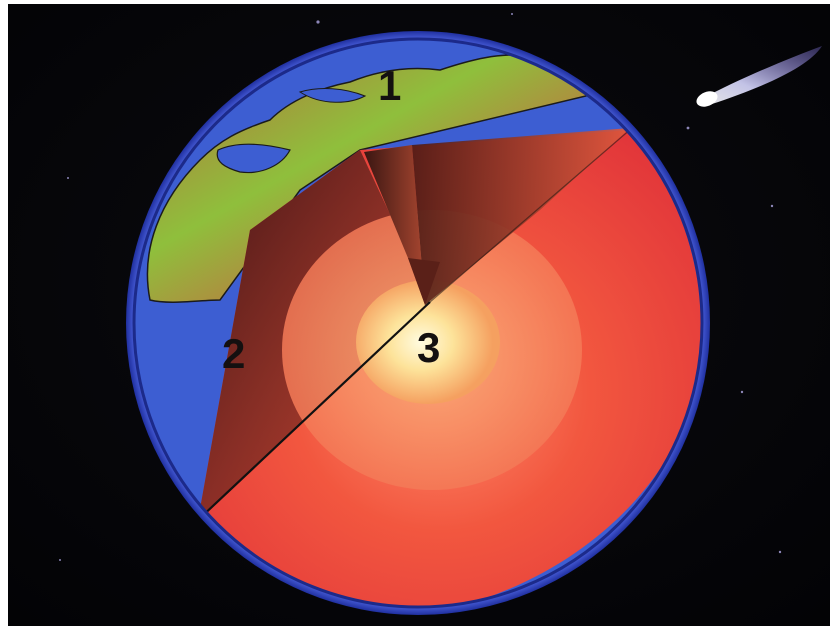 The width and height of the screenshot is (831, 633). What do you see at coordinates (428, 347) in the screenshot?
I see `label-core: 3` at bounding box center [428, 347].